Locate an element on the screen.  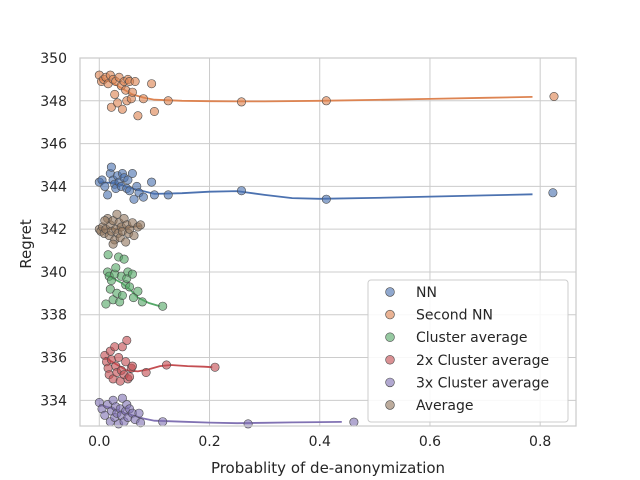
x-axis-ticks: 0.0 0.2 0.4 0.6 0.8 is located at coordinates (319, 442).